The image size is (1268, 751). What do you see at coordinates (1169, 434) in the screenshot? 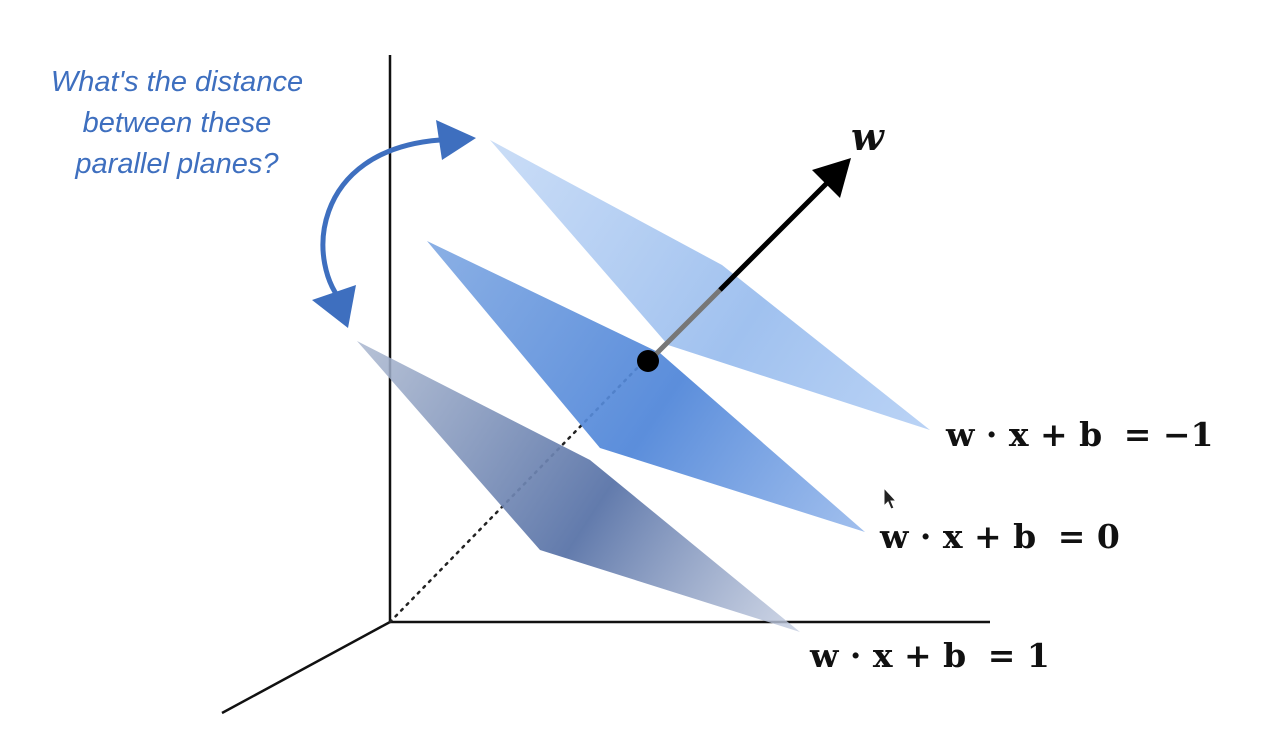
I see `plane-upper-label-rhs: = −1` at bounding box center [1169, 434].